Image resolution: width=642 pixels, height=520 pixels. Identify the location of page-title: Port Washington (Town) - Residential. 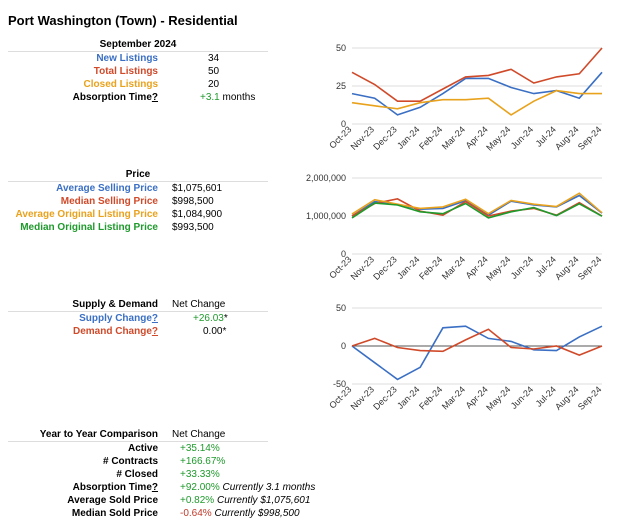
(123, 20).